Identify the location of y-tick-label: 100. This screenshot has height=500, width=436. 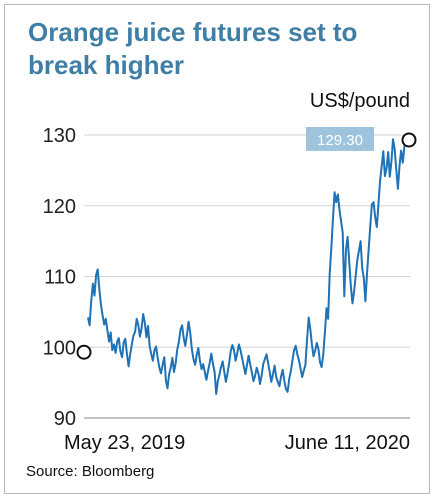
(59, 348).